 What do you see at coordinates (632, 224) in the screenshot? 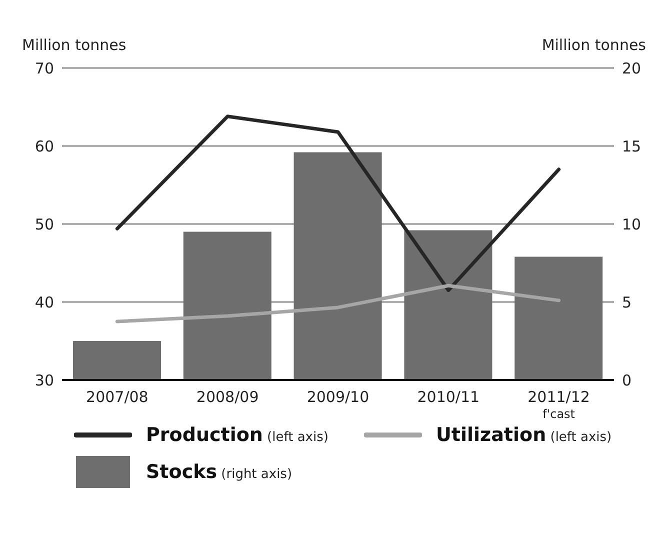
I see `y2-tick-label: 10` at bounding box center [632, 224].